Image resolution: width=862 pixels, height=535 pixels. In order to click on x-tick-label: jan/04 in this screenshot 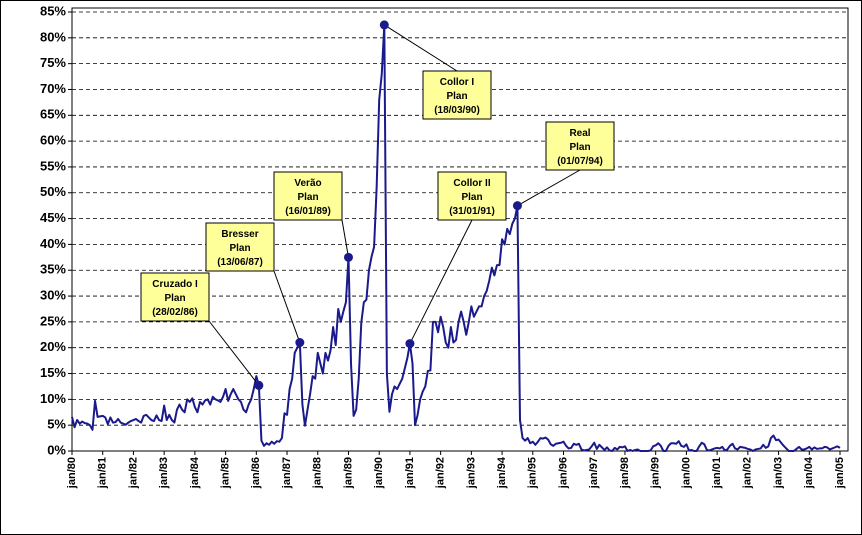, I will do `click(809, 472)`.